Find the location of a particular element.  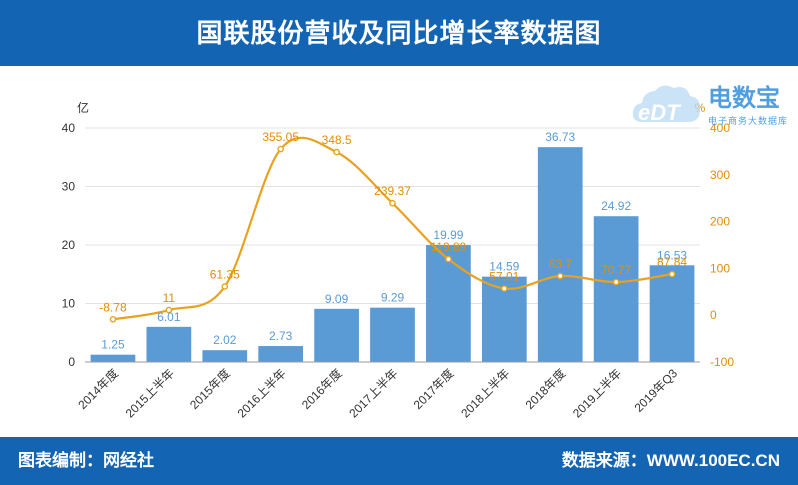

logo-main-text: 电数宝 is located at coordinates (744, 98).